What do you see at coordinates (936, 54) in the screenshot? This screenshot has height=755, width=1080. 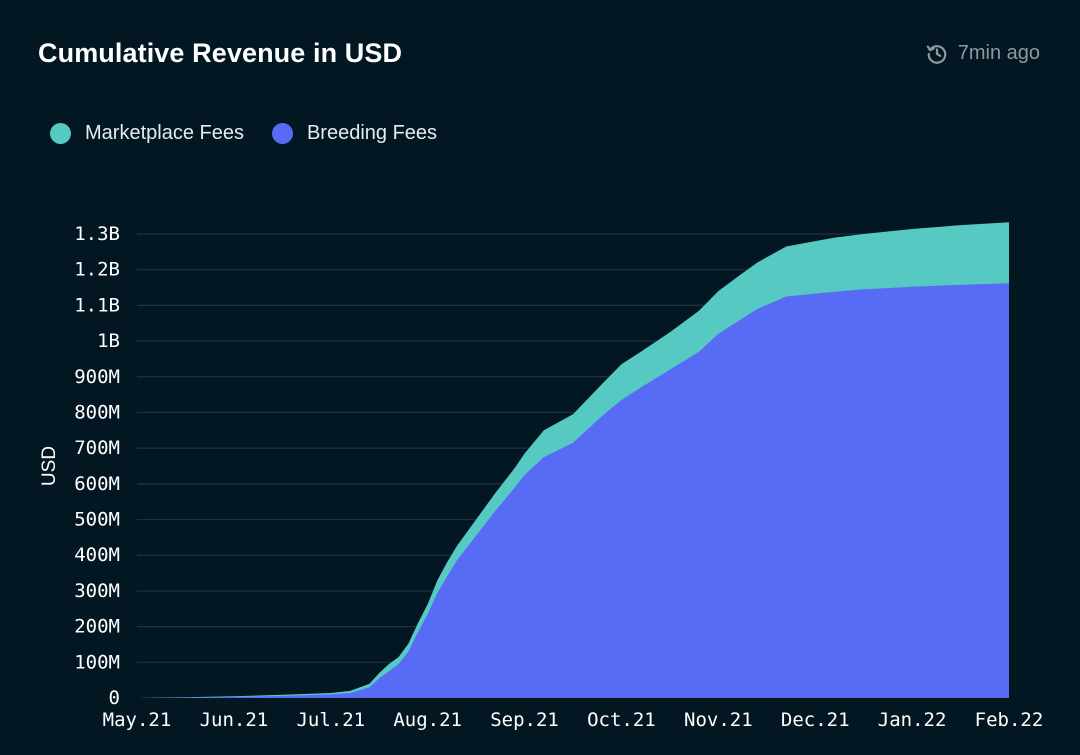 I see `history-clock-icon` at bounding box center [936, 54].